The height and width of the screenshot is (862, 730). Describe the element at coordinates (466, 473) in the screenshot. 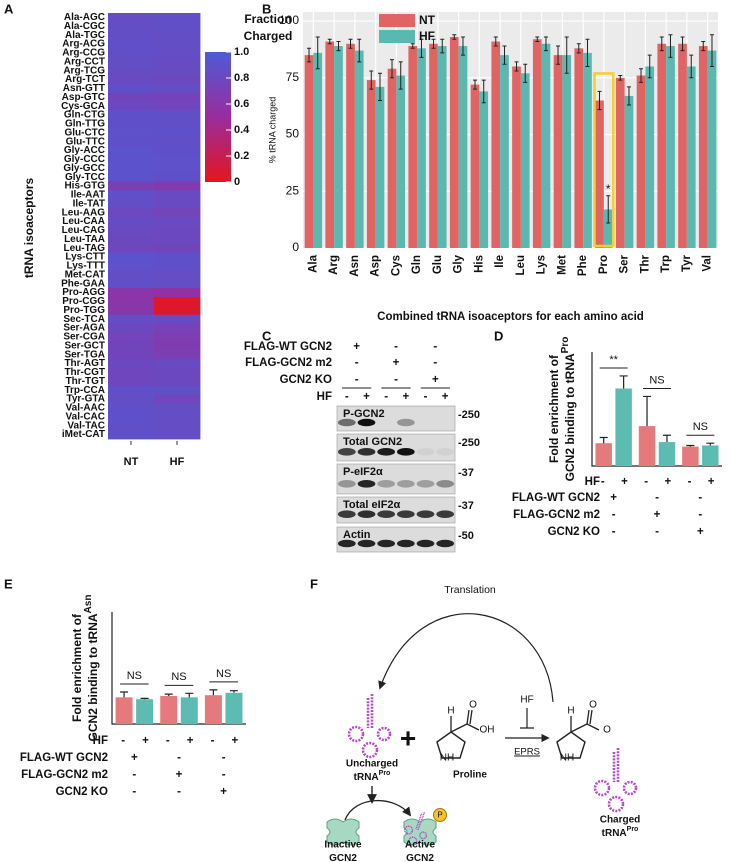

I see `size-marker: -37` at that location.